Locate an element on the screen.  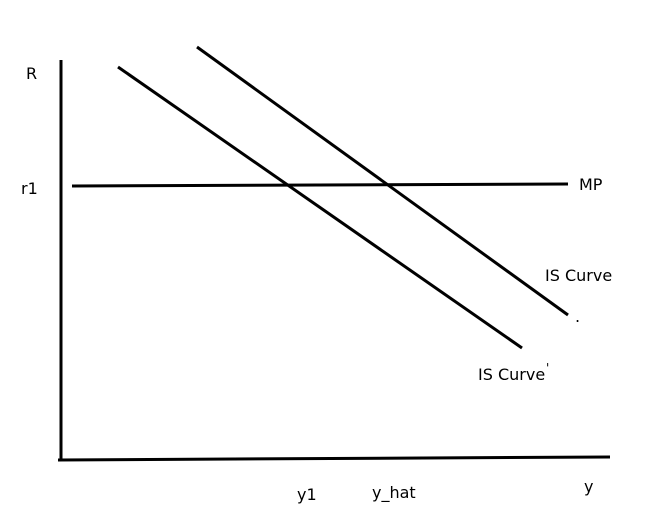
y-hat-label: y_hat is located at coordinates (394, 493).